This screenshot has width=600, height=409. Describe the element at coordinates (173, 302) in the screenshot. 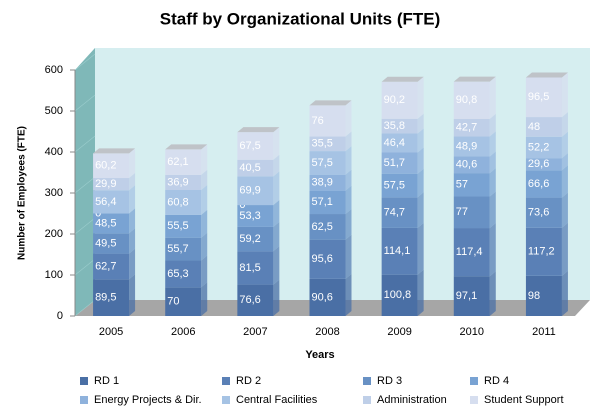

I see `data-label: 70` at that location.